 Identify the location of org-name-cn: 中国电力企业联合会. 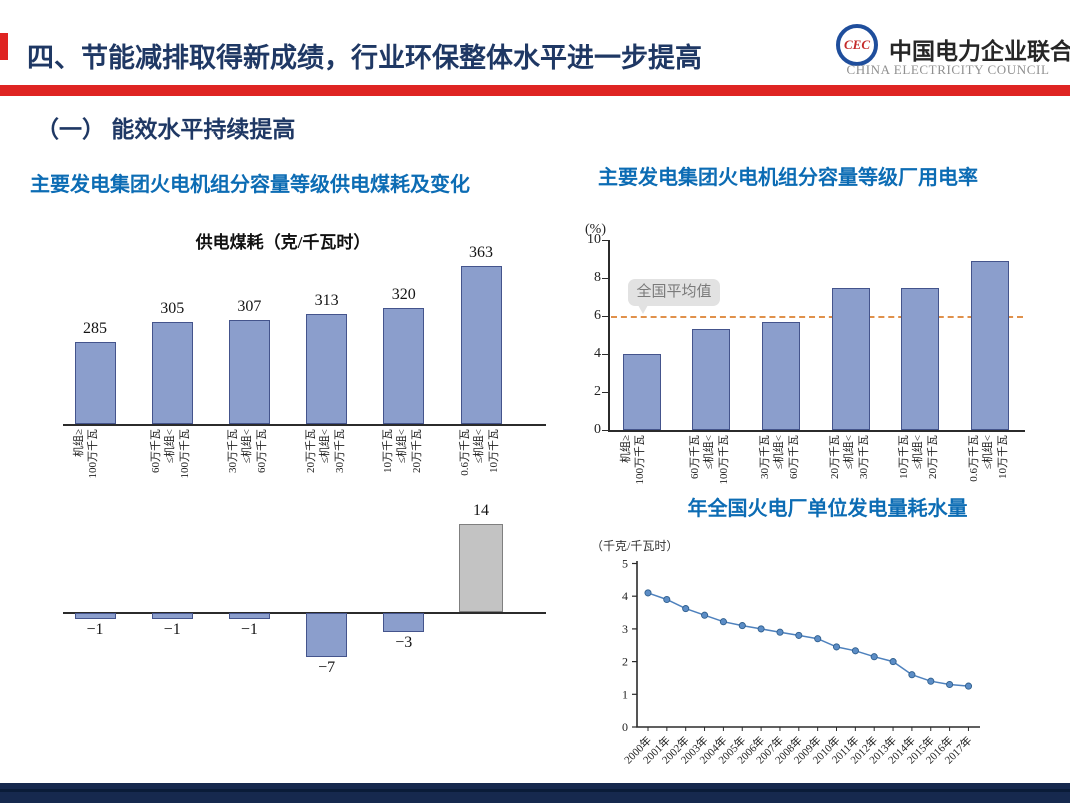
(979, 51).